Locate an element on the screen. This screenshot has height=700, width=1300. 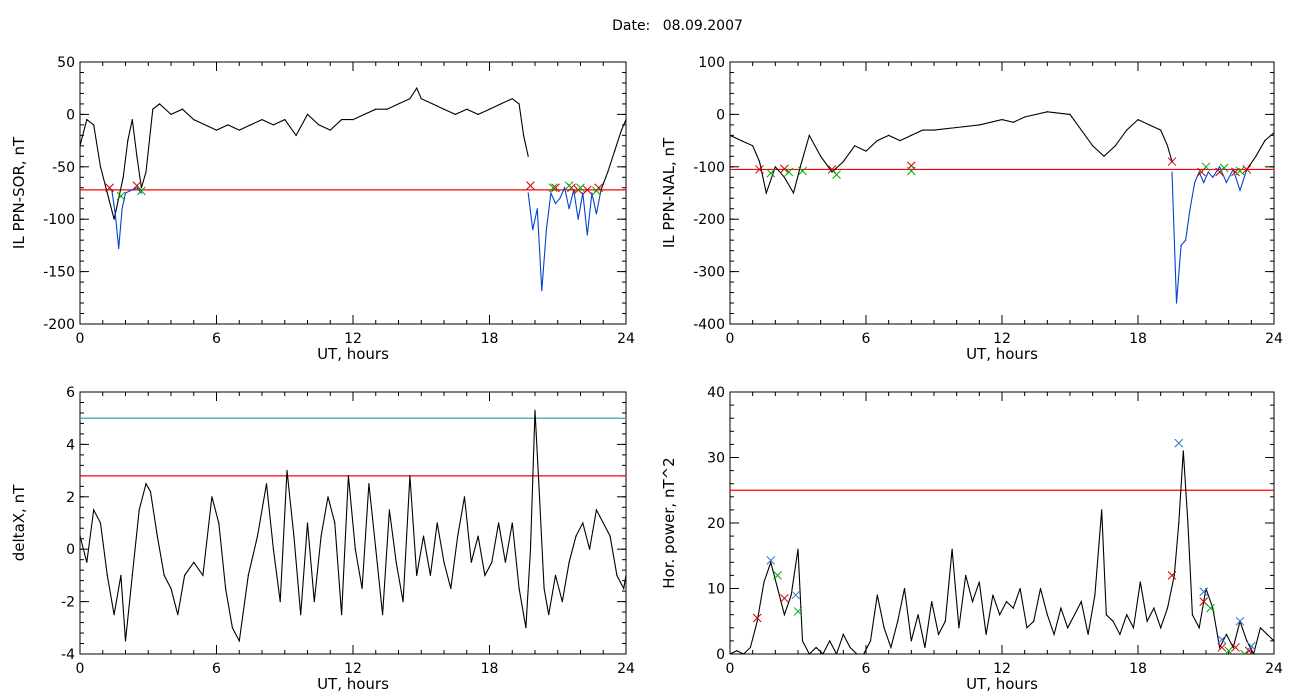
y-tick-label: 30 is located at coordinates (716, 459).